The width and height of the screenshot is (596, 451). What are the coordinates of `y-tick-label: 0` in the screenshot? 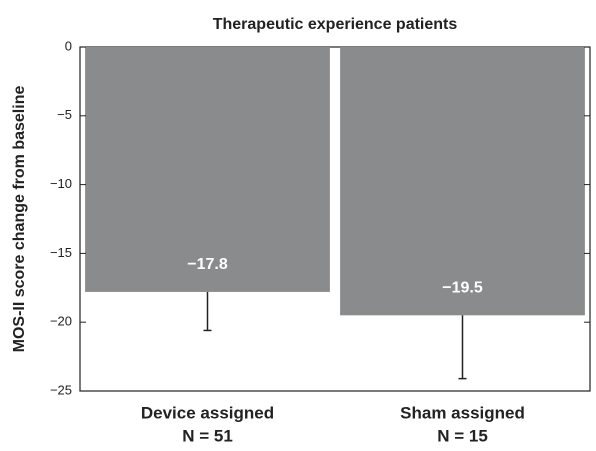 It's located at (68, 45).